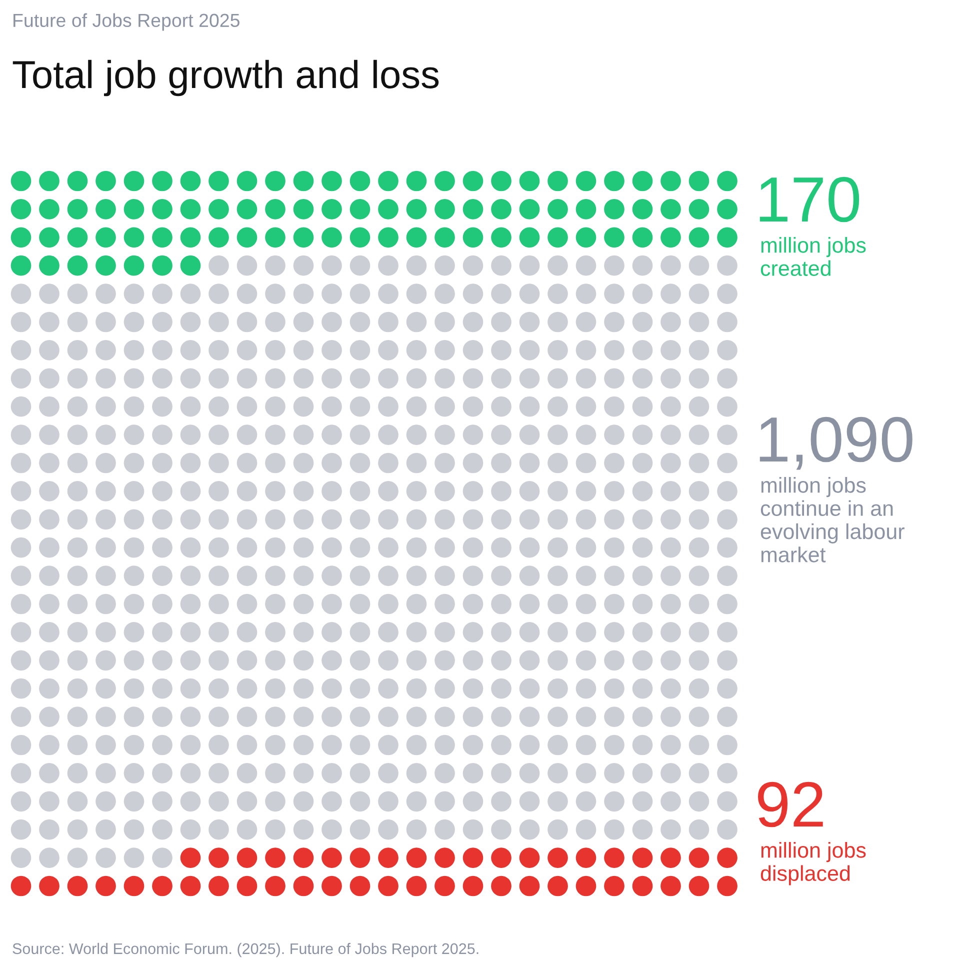 The width and height of the screenshot is (959, 962). What do you see at coordinates (813, 864) in the screenshot?
I see `category-label: million jobs displaced` at bounding box center [813, 864].